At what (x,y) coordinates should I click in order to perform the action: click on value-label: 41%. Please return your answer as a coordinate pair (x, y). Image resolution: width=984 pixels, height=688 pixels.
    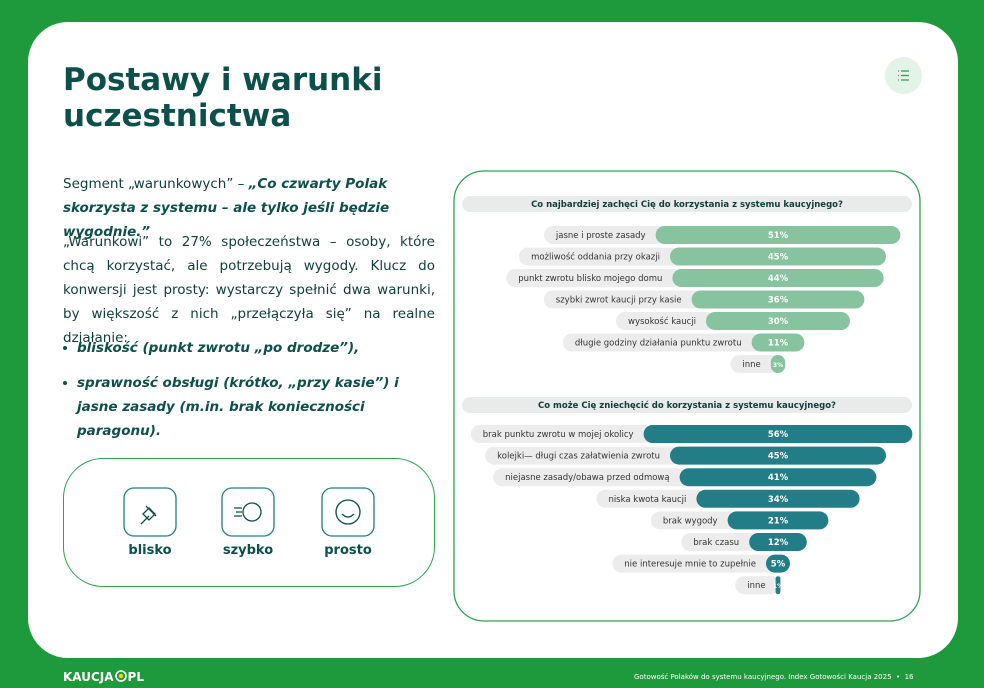
    Looking at the image, I should click on (778, 478).